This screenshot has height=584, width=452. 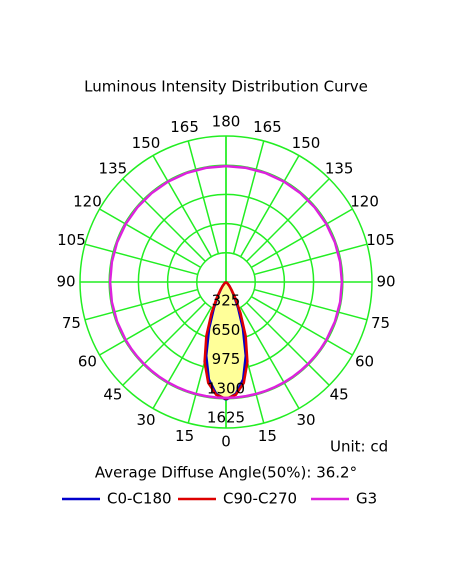 I want to click on annotation: Average Diffuse Angle(50%): 36.2°, so click(x=226, y=473).